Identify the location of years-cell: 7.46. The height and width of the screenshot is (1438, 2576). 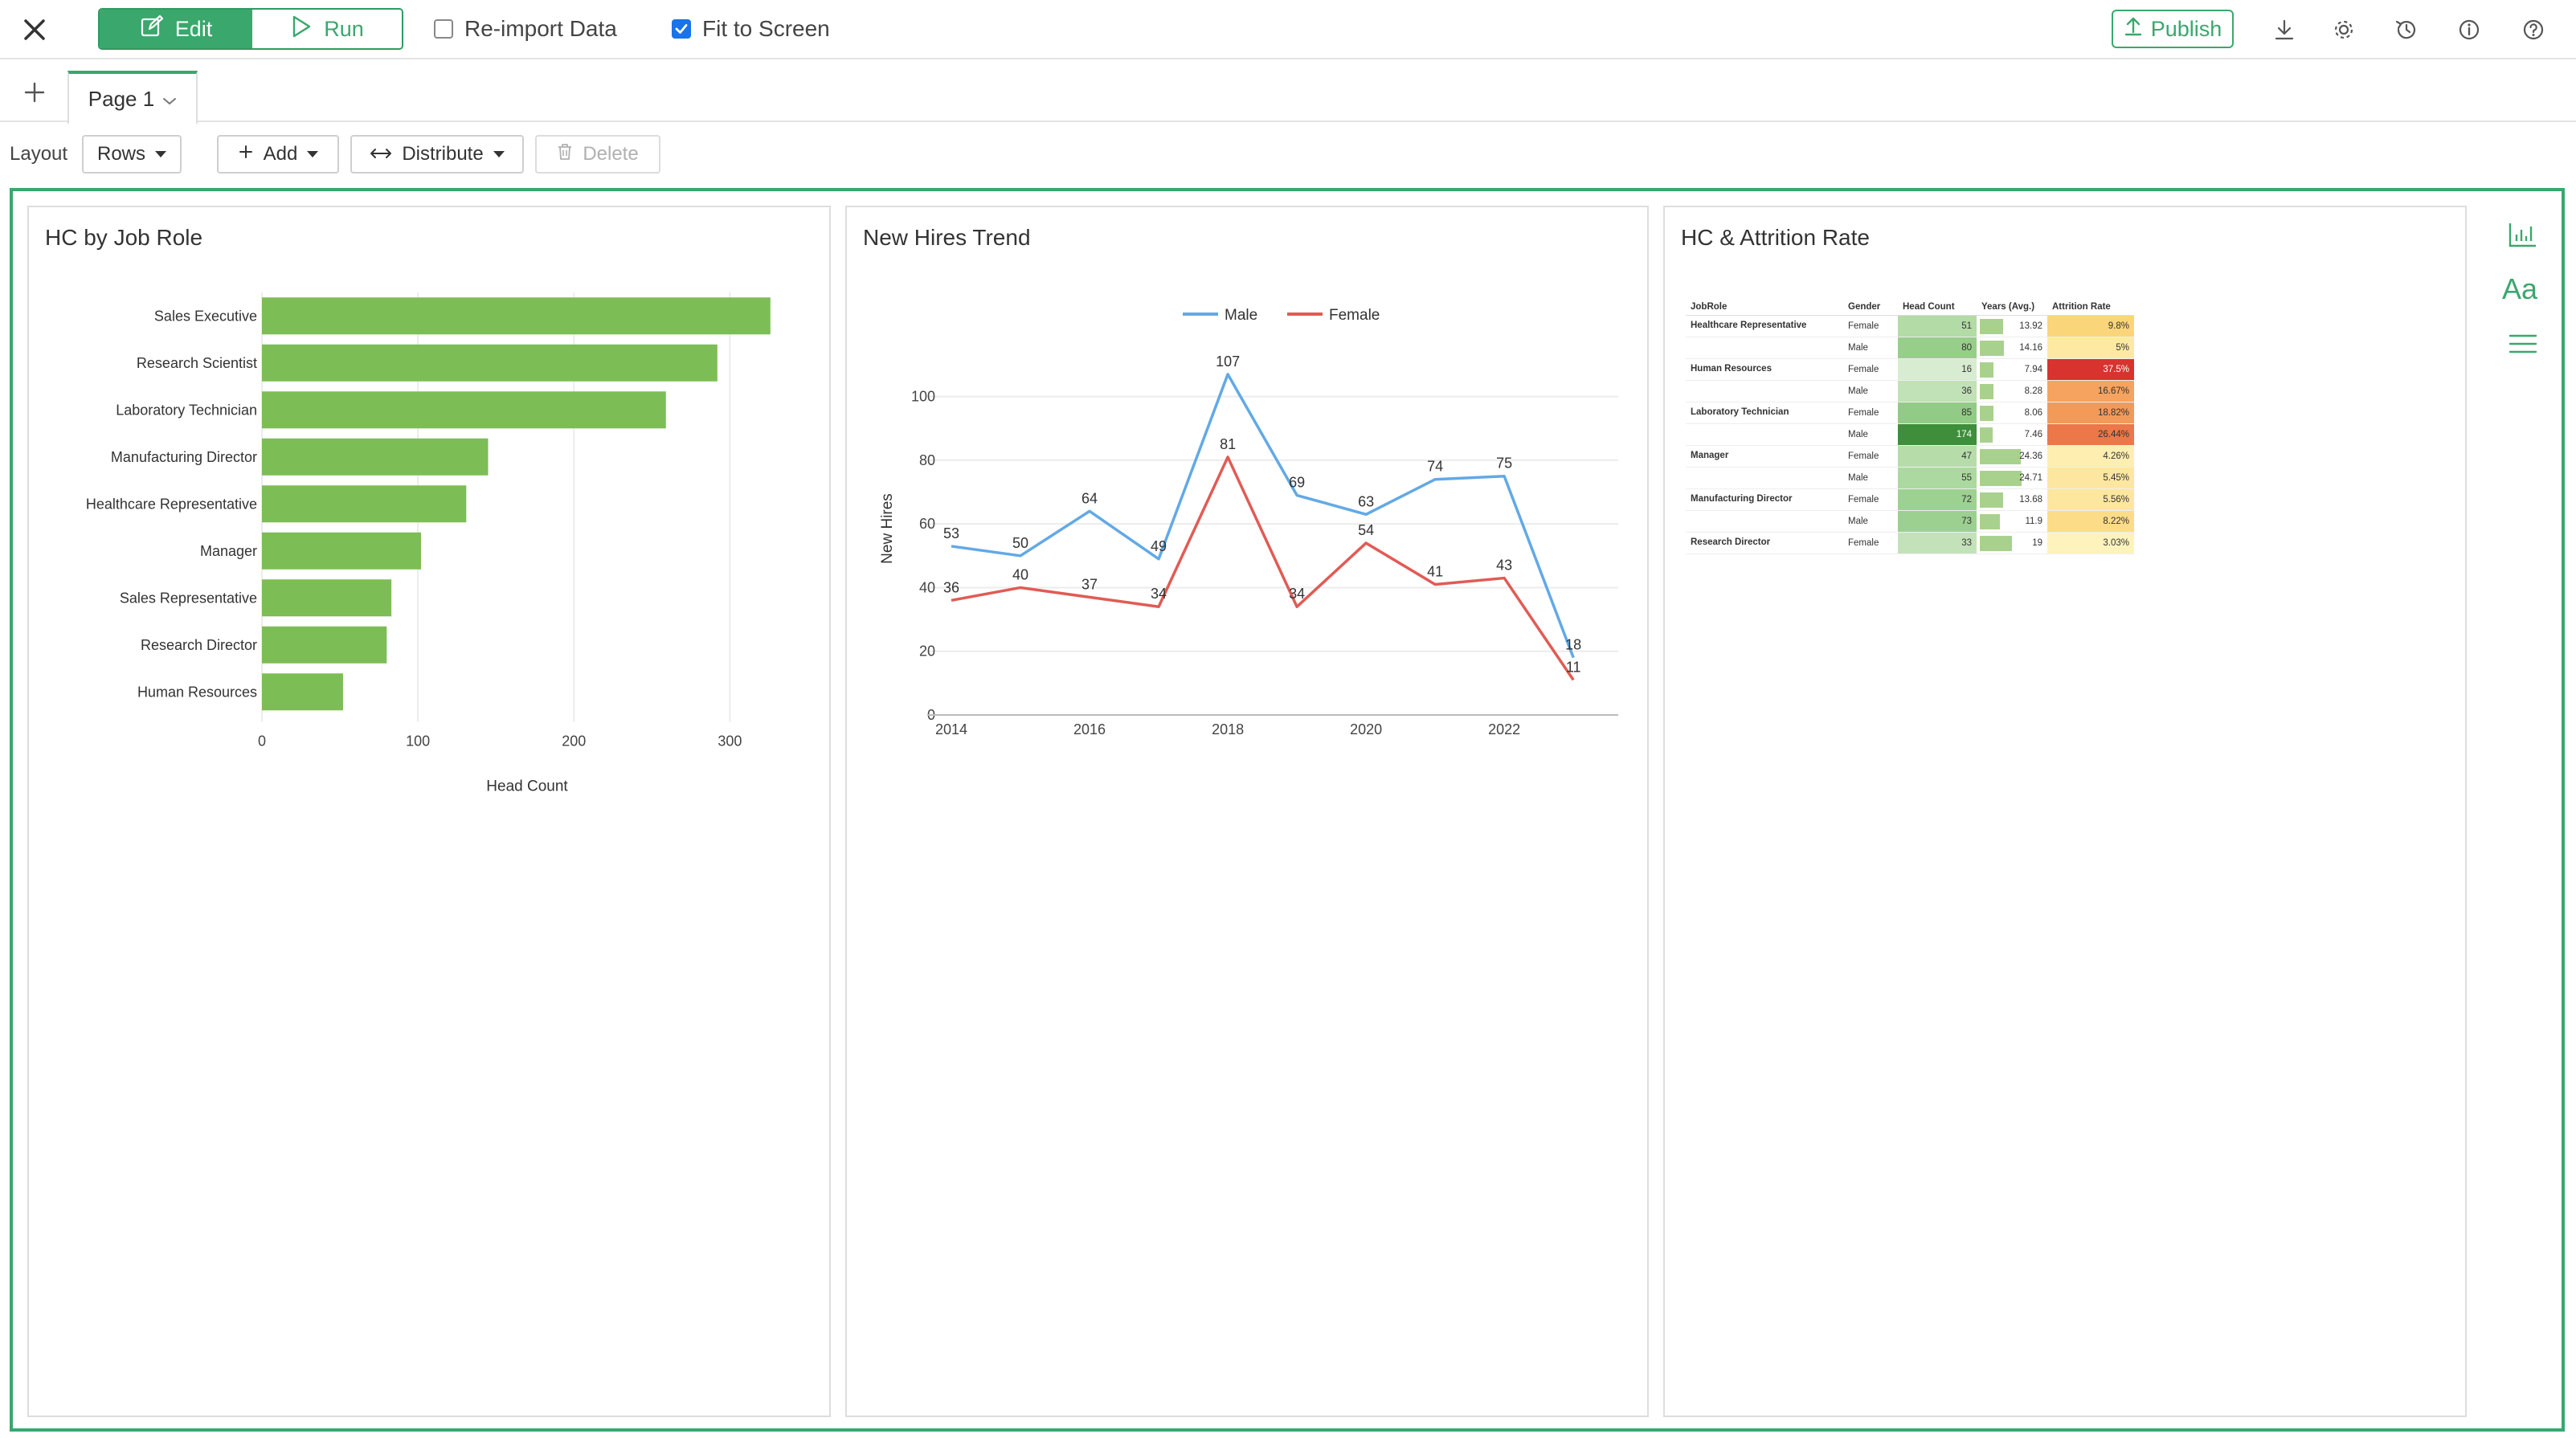
(2012, 434).